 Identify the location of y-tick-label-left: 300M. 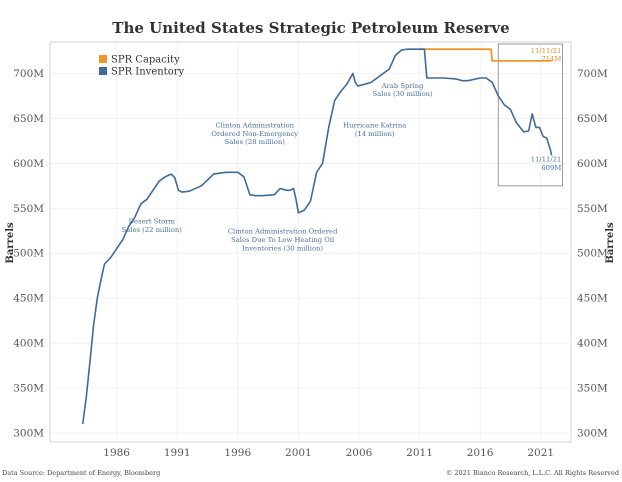
(28, 434).